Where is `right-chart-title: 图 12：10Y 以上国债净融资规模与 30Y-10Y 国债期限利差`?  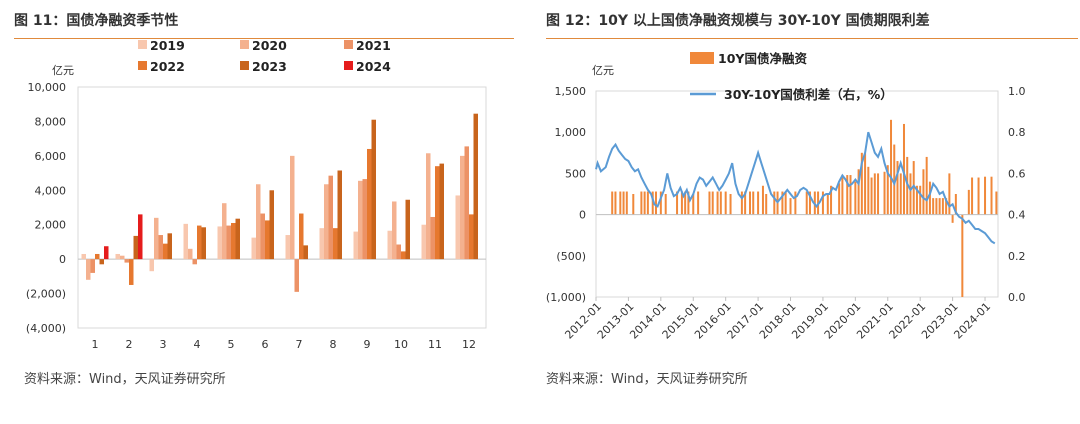
right-chart-title: 图 12：10Y 以上国债净融资规模与 30Y-10Y 国债期限利差 is located at coordinates (738, 21).